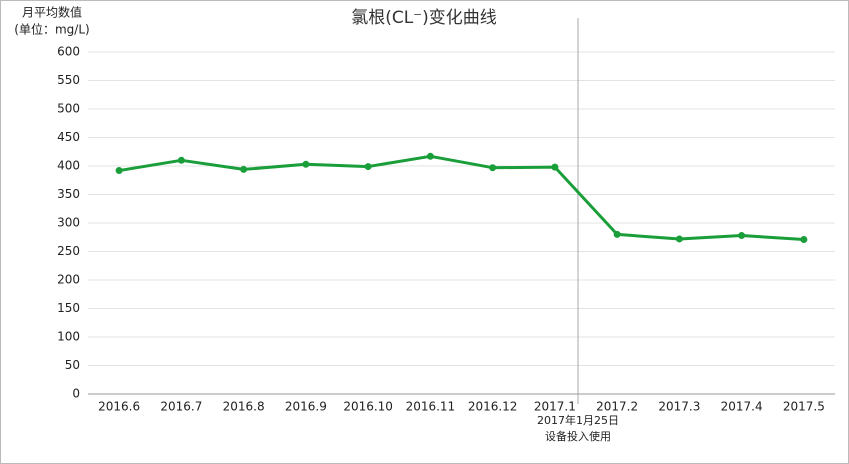 The height and width of the screenshot is (464, 849). What do you see at coordinates (493, 407) in the screenshot?
I see `x-tick-label: 2016.12` at bounding box center [493, 407].